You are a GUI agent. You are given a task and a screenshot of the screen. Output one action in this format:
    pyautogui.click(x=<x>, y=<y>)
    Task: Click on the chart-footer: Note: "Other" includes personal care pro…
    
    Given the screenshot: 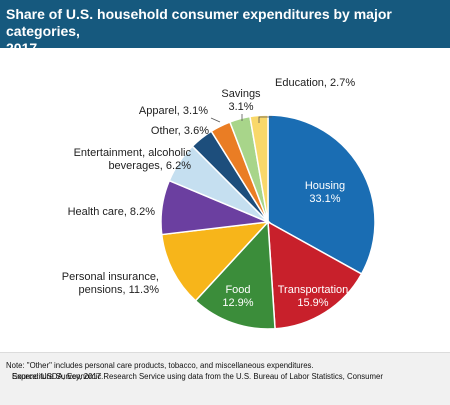 What is the action you would take?
    pyautogui.click(x=225, y=378)
    